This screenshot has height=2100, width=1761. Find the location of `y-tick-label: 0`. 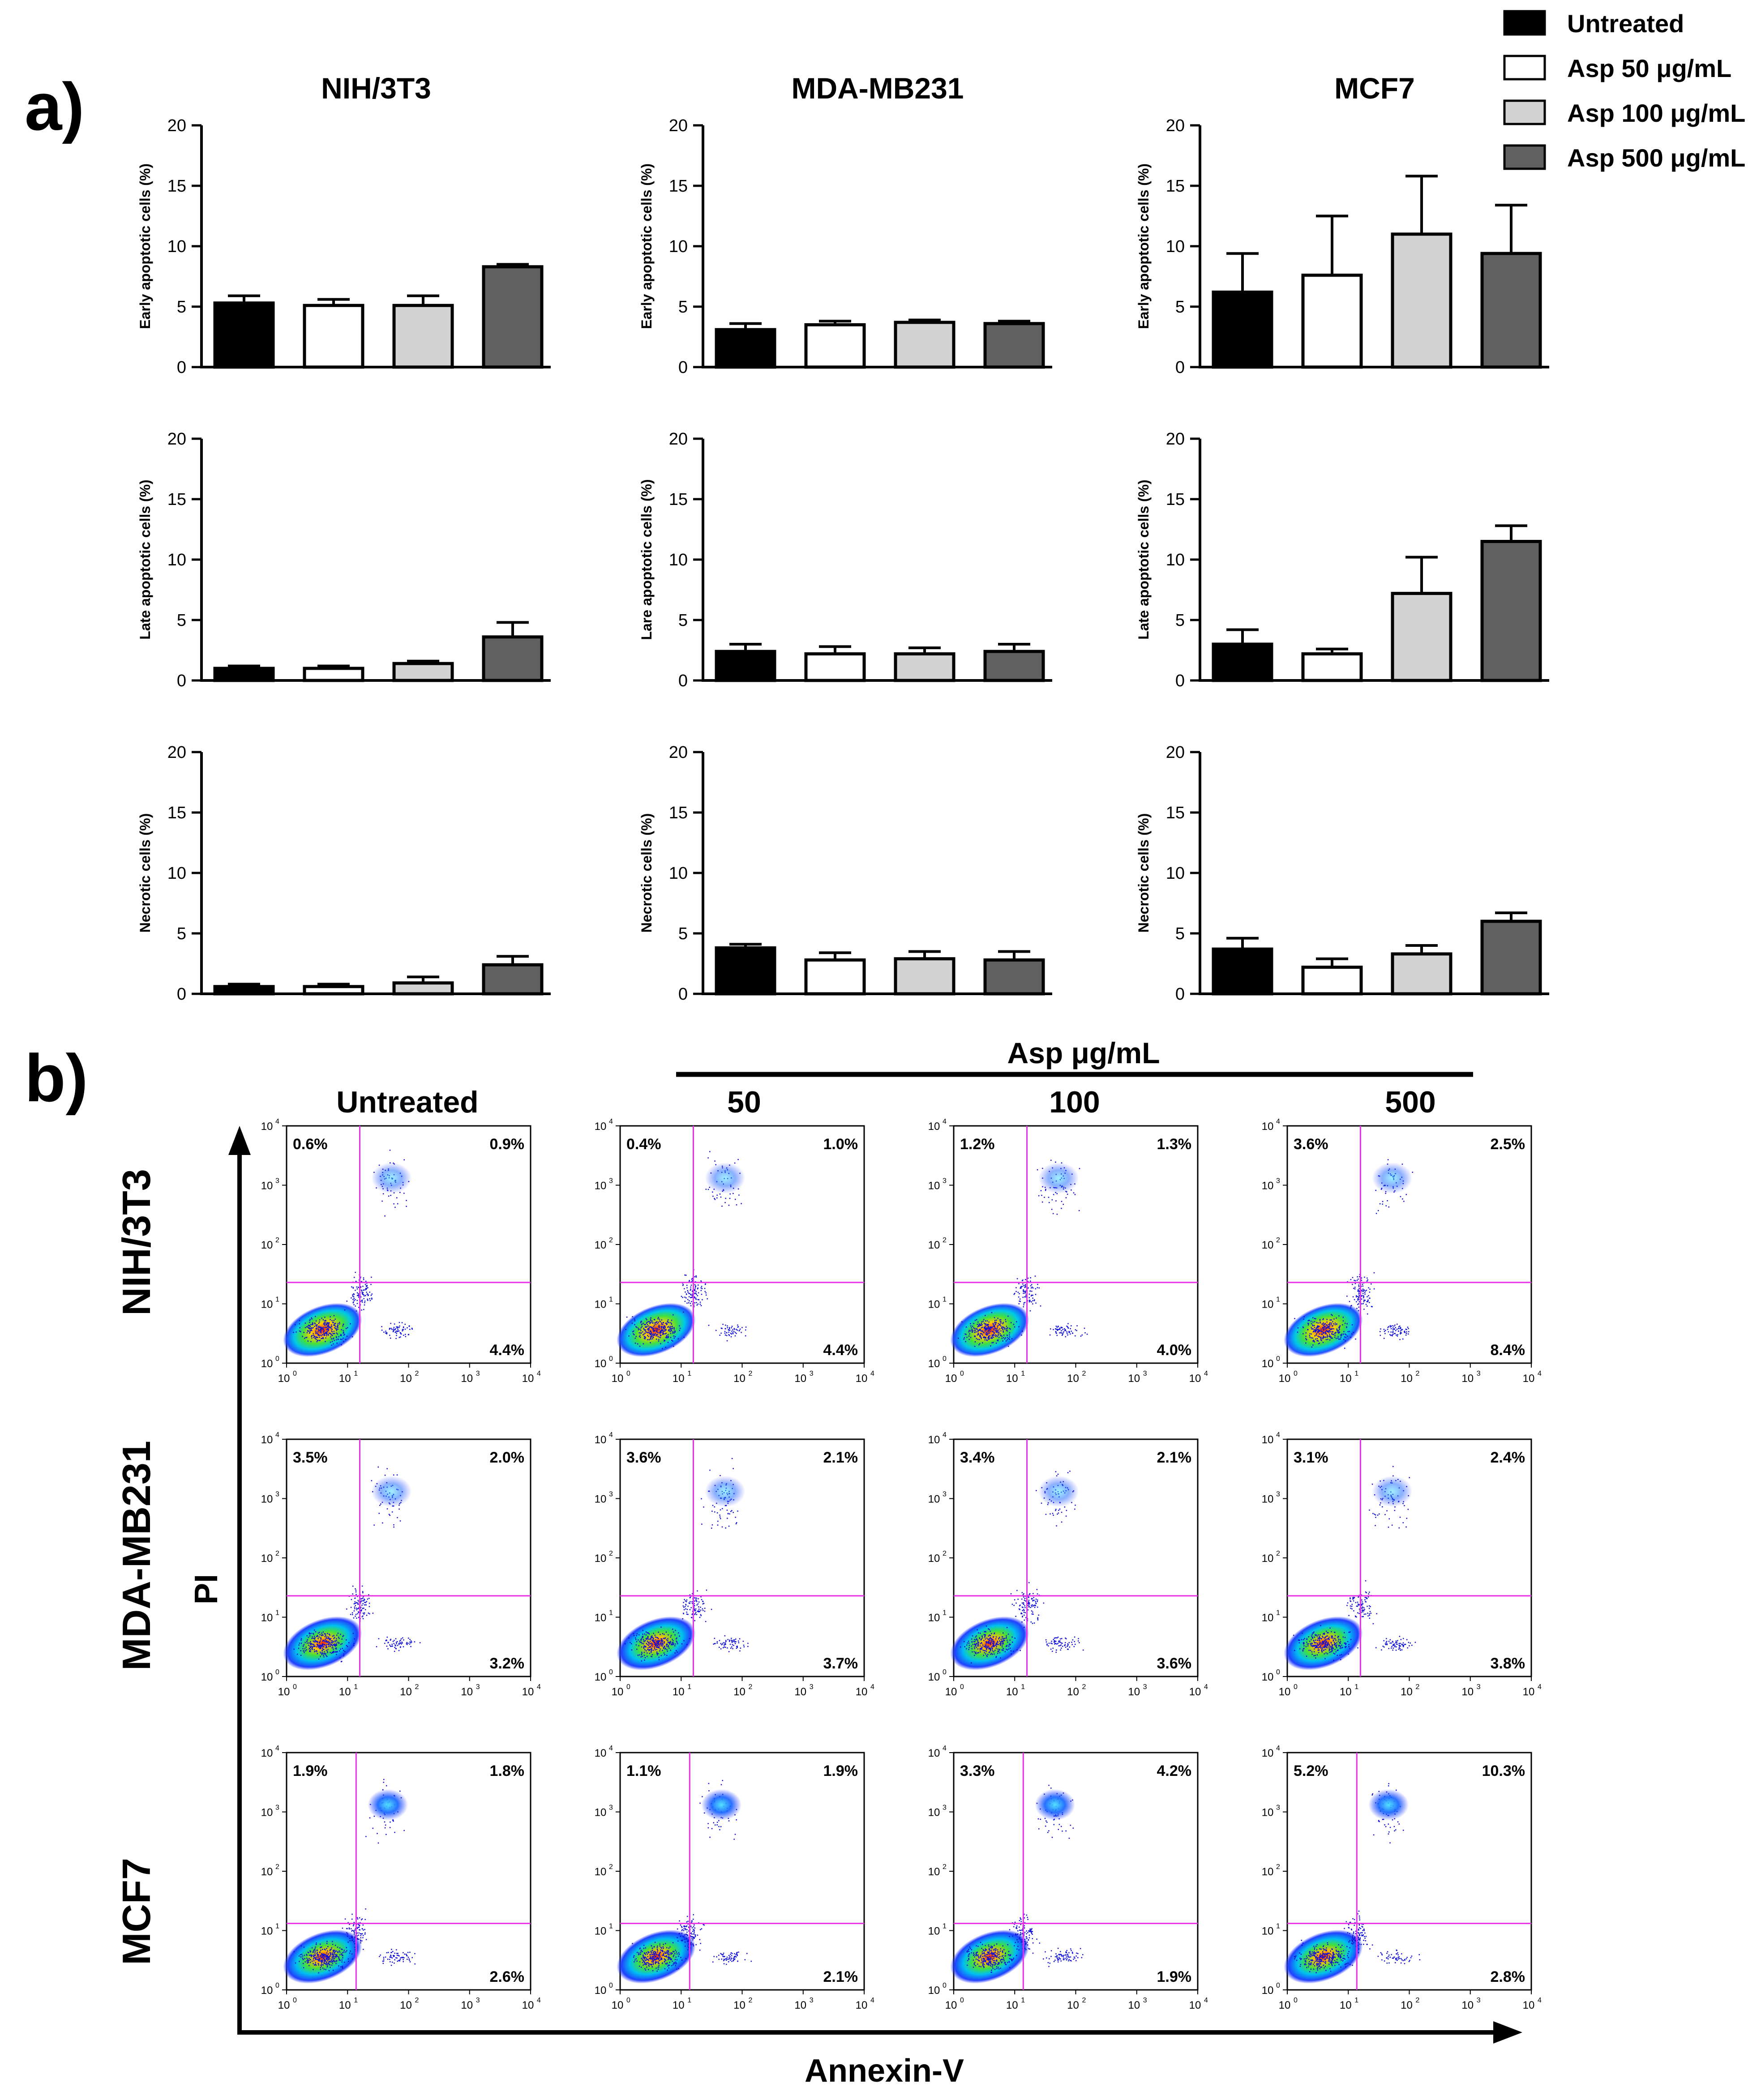

y-tick-label: 0 is located at coordinates (1180, 367).